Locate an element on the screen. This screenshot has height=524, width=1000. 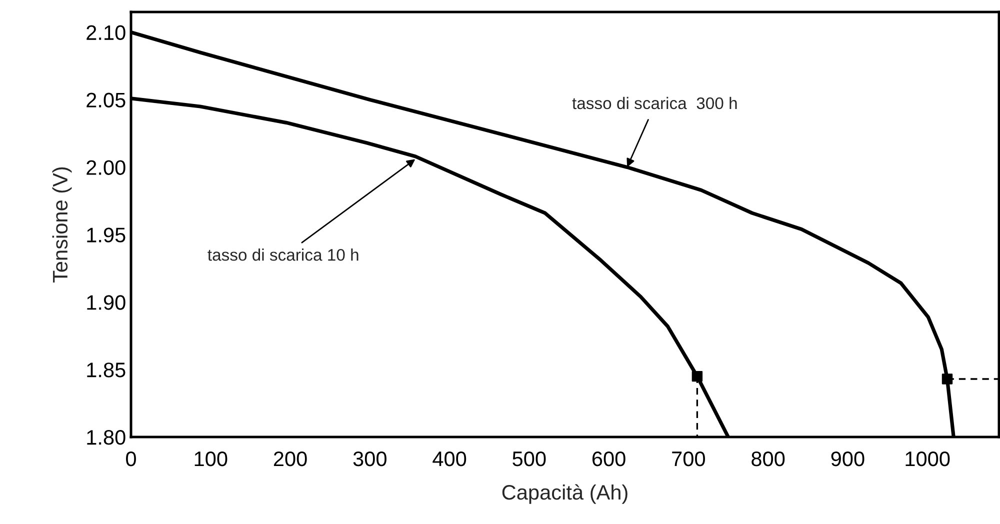
x-tick-label: 600 is located at coordinates (609, 458).